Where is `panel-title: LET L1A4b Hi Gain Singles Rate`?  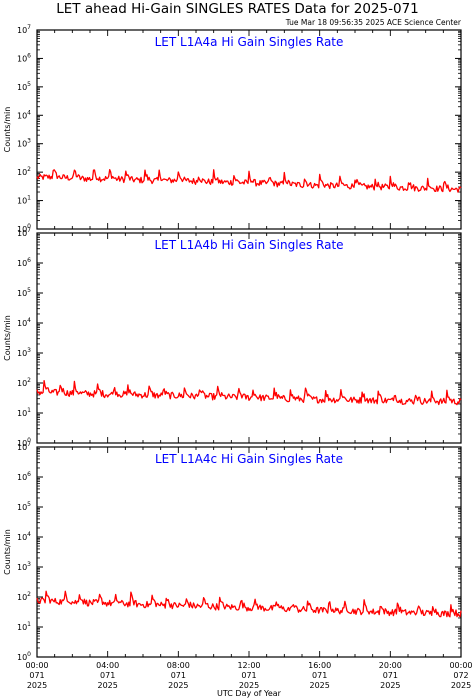 panel-title: LET L1A4b Hi Gain Singles Rate is located at coordinates (248, 245).